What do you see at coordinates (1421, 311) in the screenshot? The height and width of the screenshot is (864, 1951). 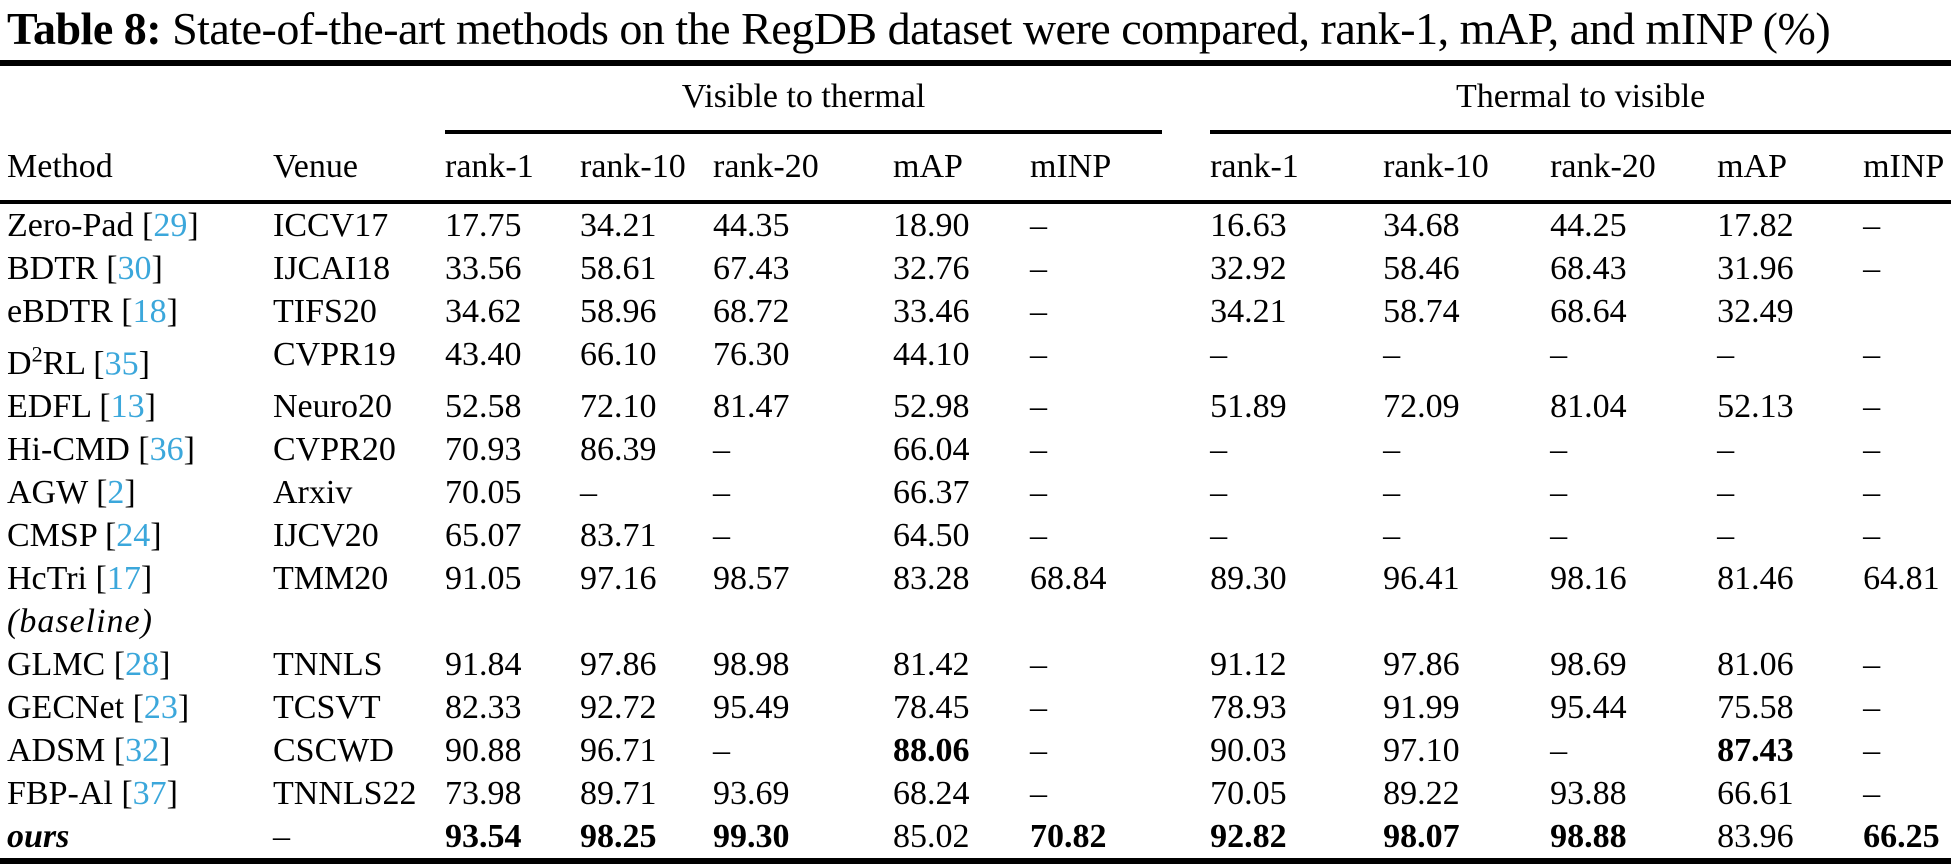 I see `metric-cell-t2v: 58.74` at bounding box center [1421, 311].